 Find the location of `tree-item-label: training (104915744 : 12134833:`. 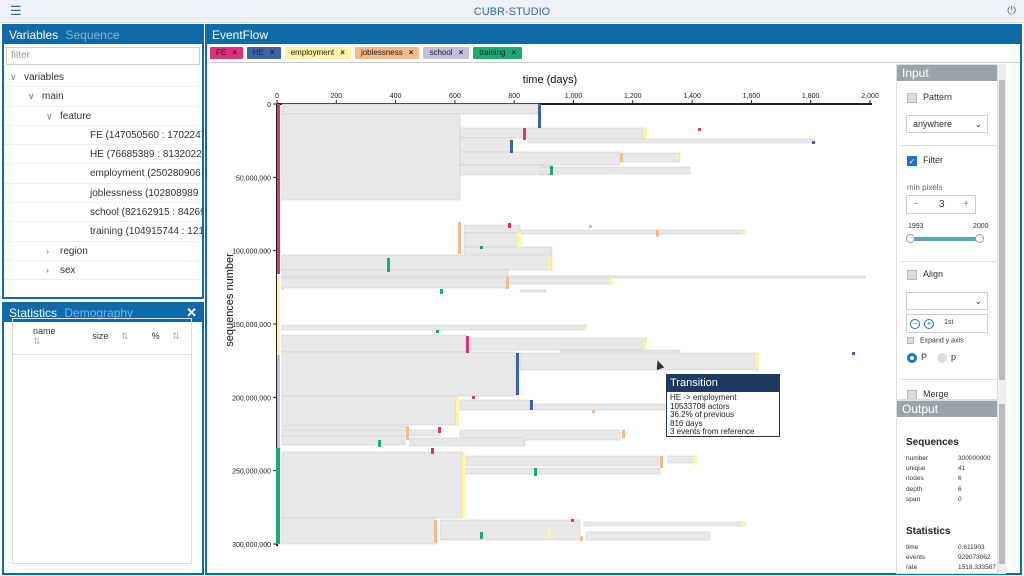

tree-item-label: training (104915744 : 12134833: is located at coordinates (146, 232).